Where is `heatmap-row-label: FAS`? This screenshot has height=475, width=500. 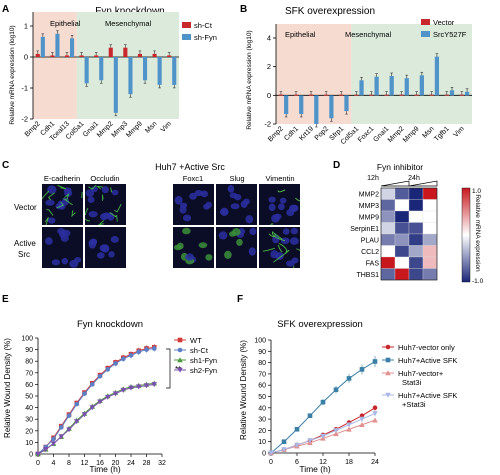 heatmap-row-label: FAS is located at coordinates (373, 263).